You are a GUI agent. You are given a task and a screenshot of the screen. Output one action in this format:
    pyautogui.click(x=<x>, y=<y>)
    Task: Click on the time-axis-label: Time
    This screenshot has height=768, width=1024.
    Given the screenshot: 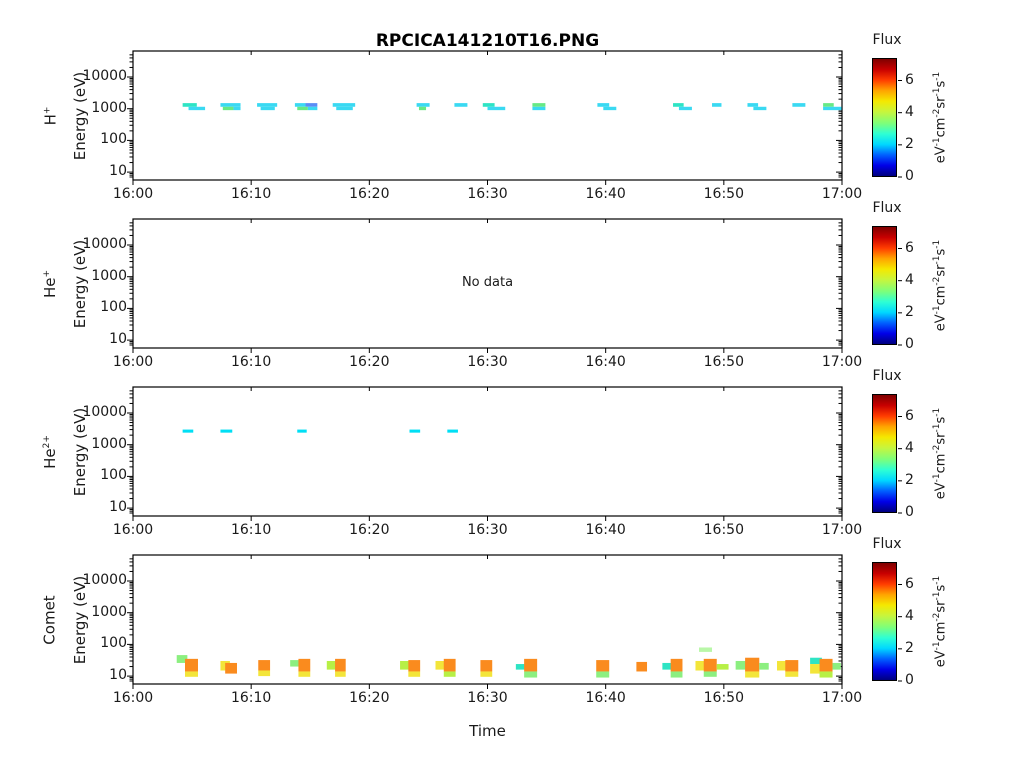 What is the action you would take?
    pyautogui.click(x=487, y=731)
    